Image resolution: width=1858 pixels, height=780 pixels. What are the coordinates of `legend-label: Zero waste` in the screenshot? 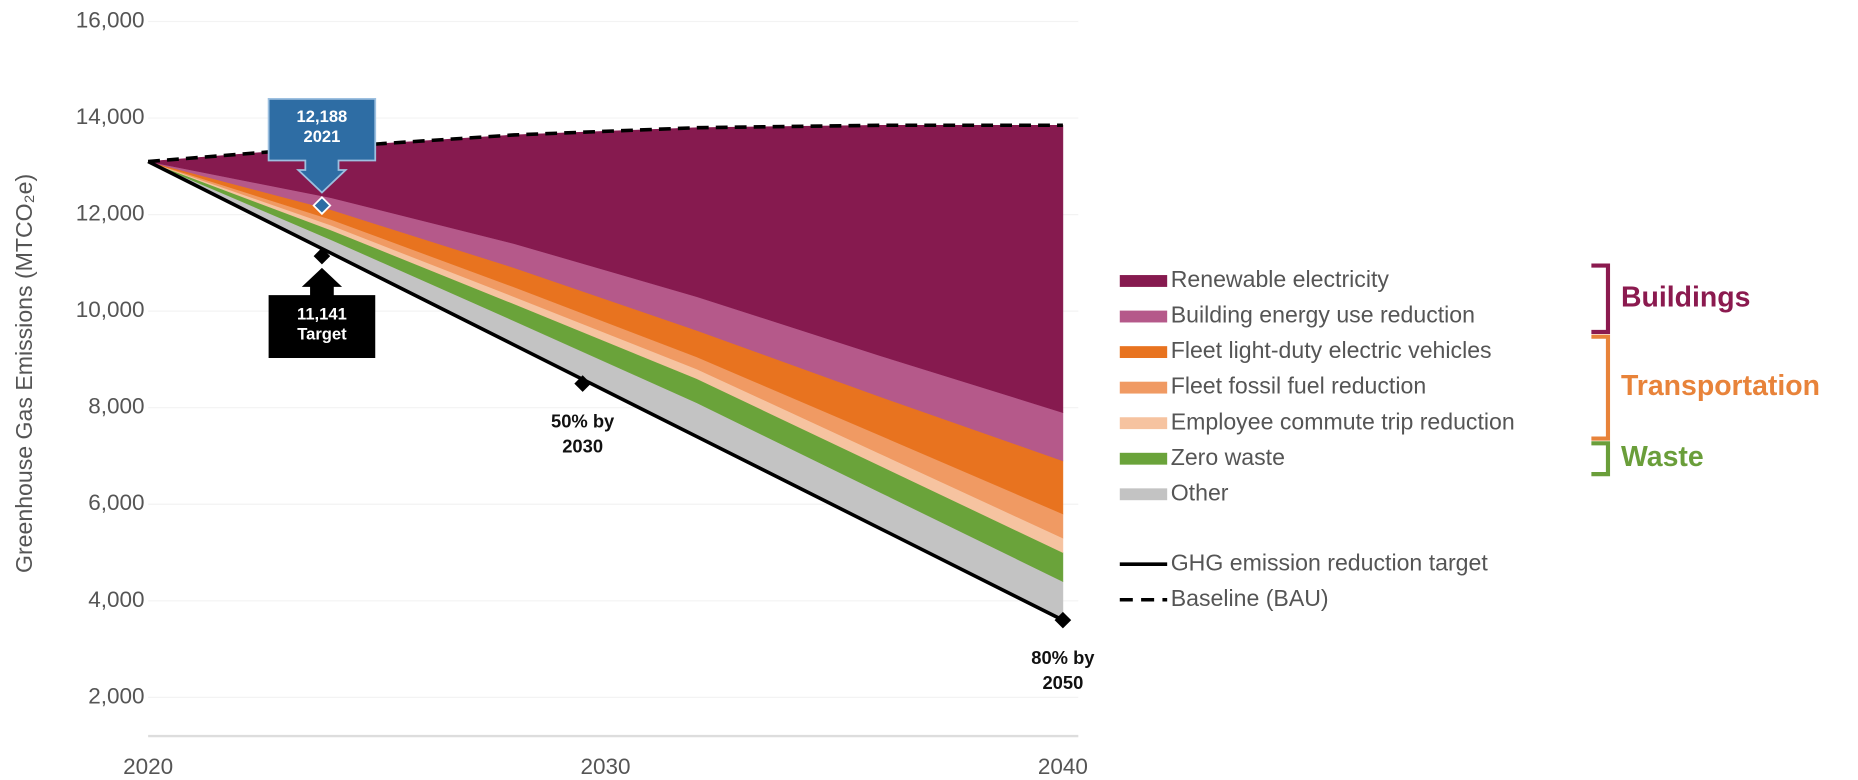 It's located at (1228, 457).